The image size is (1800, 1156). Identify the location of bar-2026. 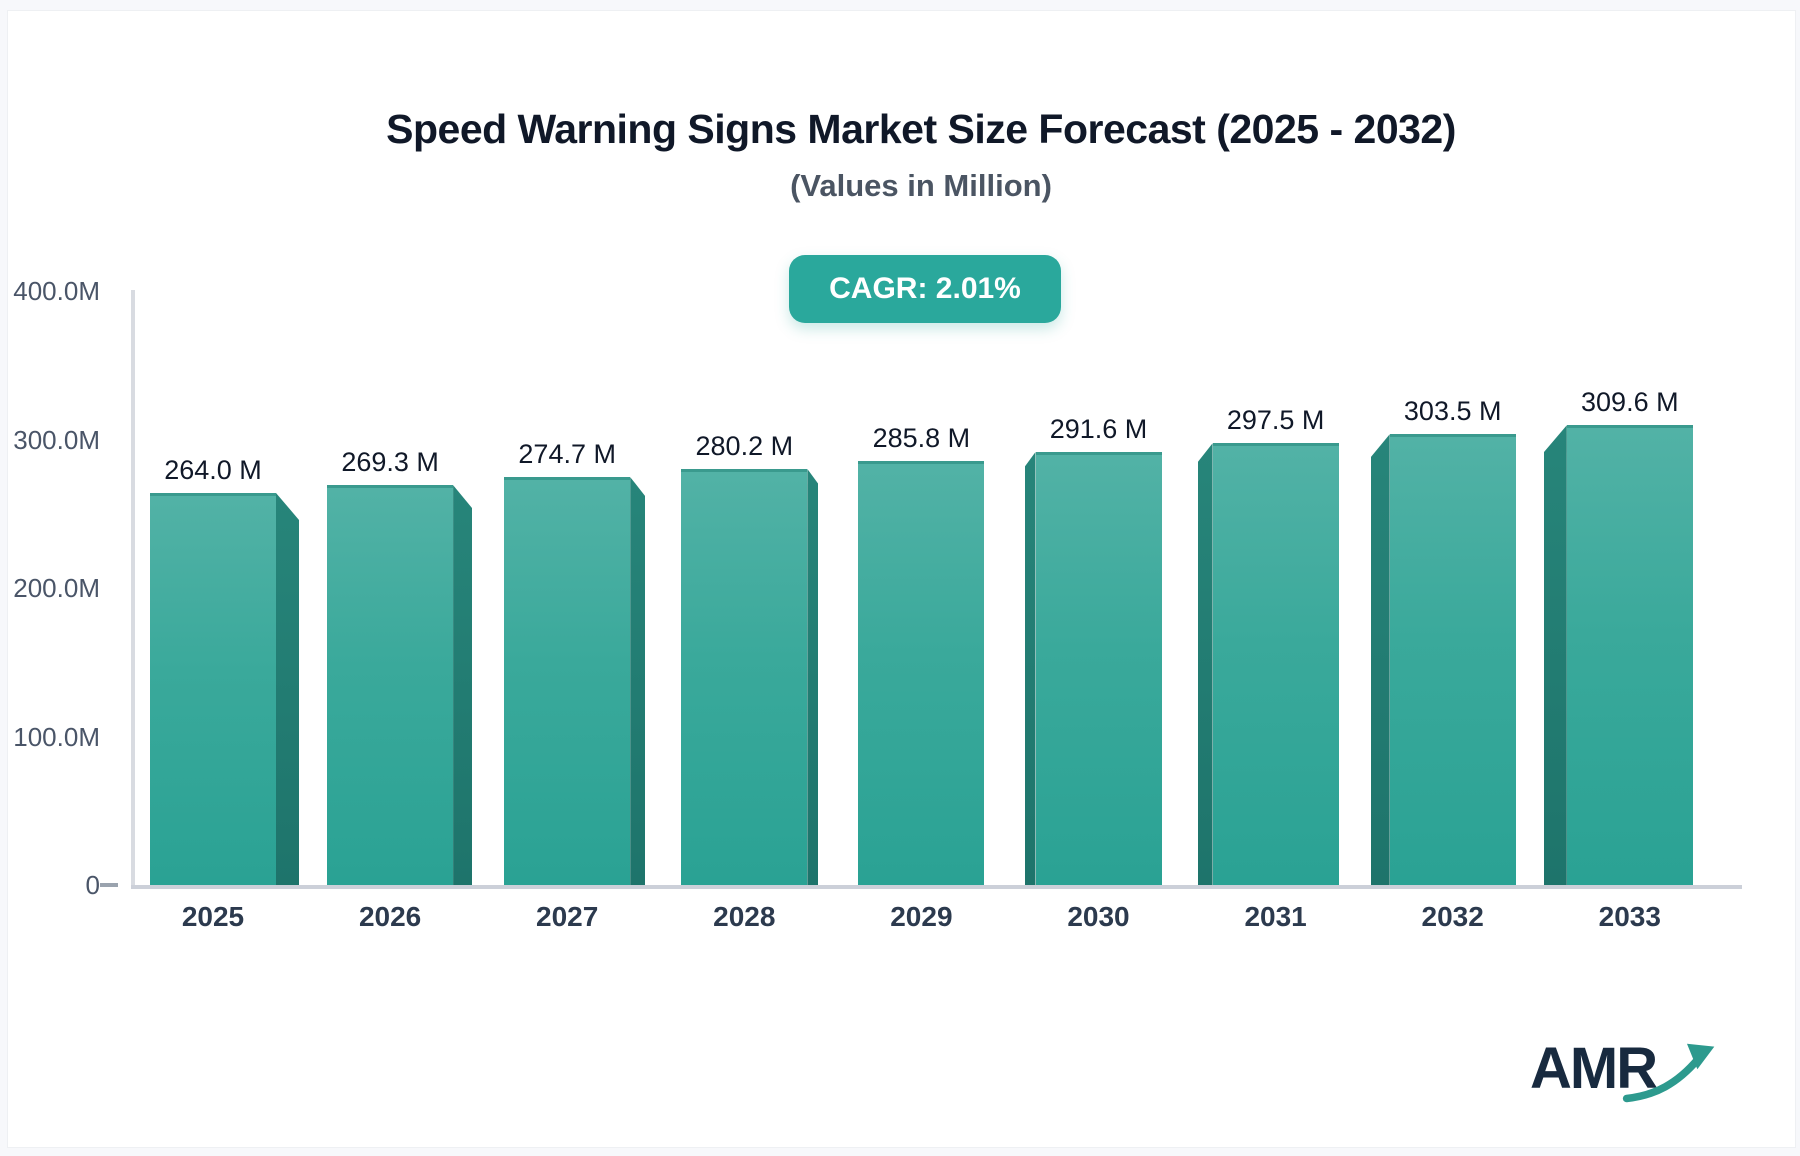
(390, 685).